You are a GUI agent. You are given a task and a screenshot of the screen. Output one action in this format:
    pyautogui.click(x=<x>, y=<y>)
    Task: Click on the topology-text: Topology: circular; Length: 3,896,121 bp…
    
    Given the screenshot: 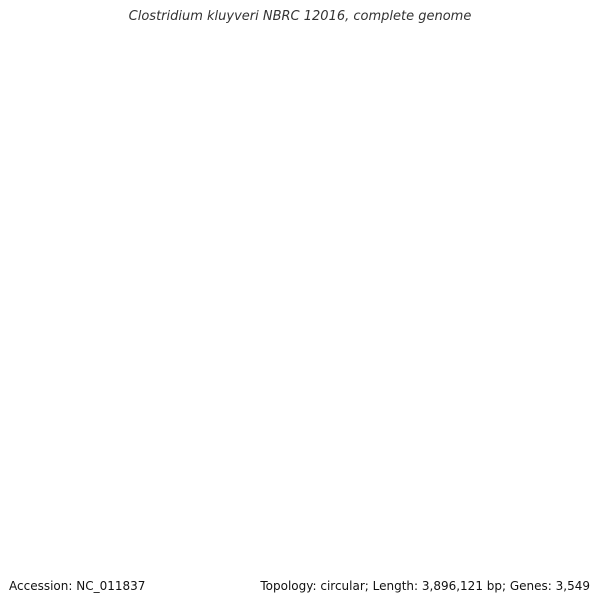 What is the action you would take?
    pyautogui.click(x=425, y=586)
    